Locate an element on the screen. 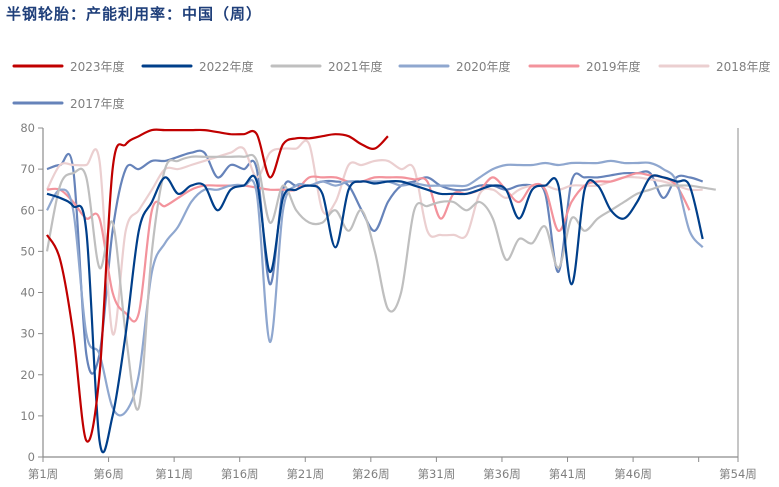 The height and width of the screenshot is (487, 779). y-tick-label: 30 is located at coordinates (27, 334).